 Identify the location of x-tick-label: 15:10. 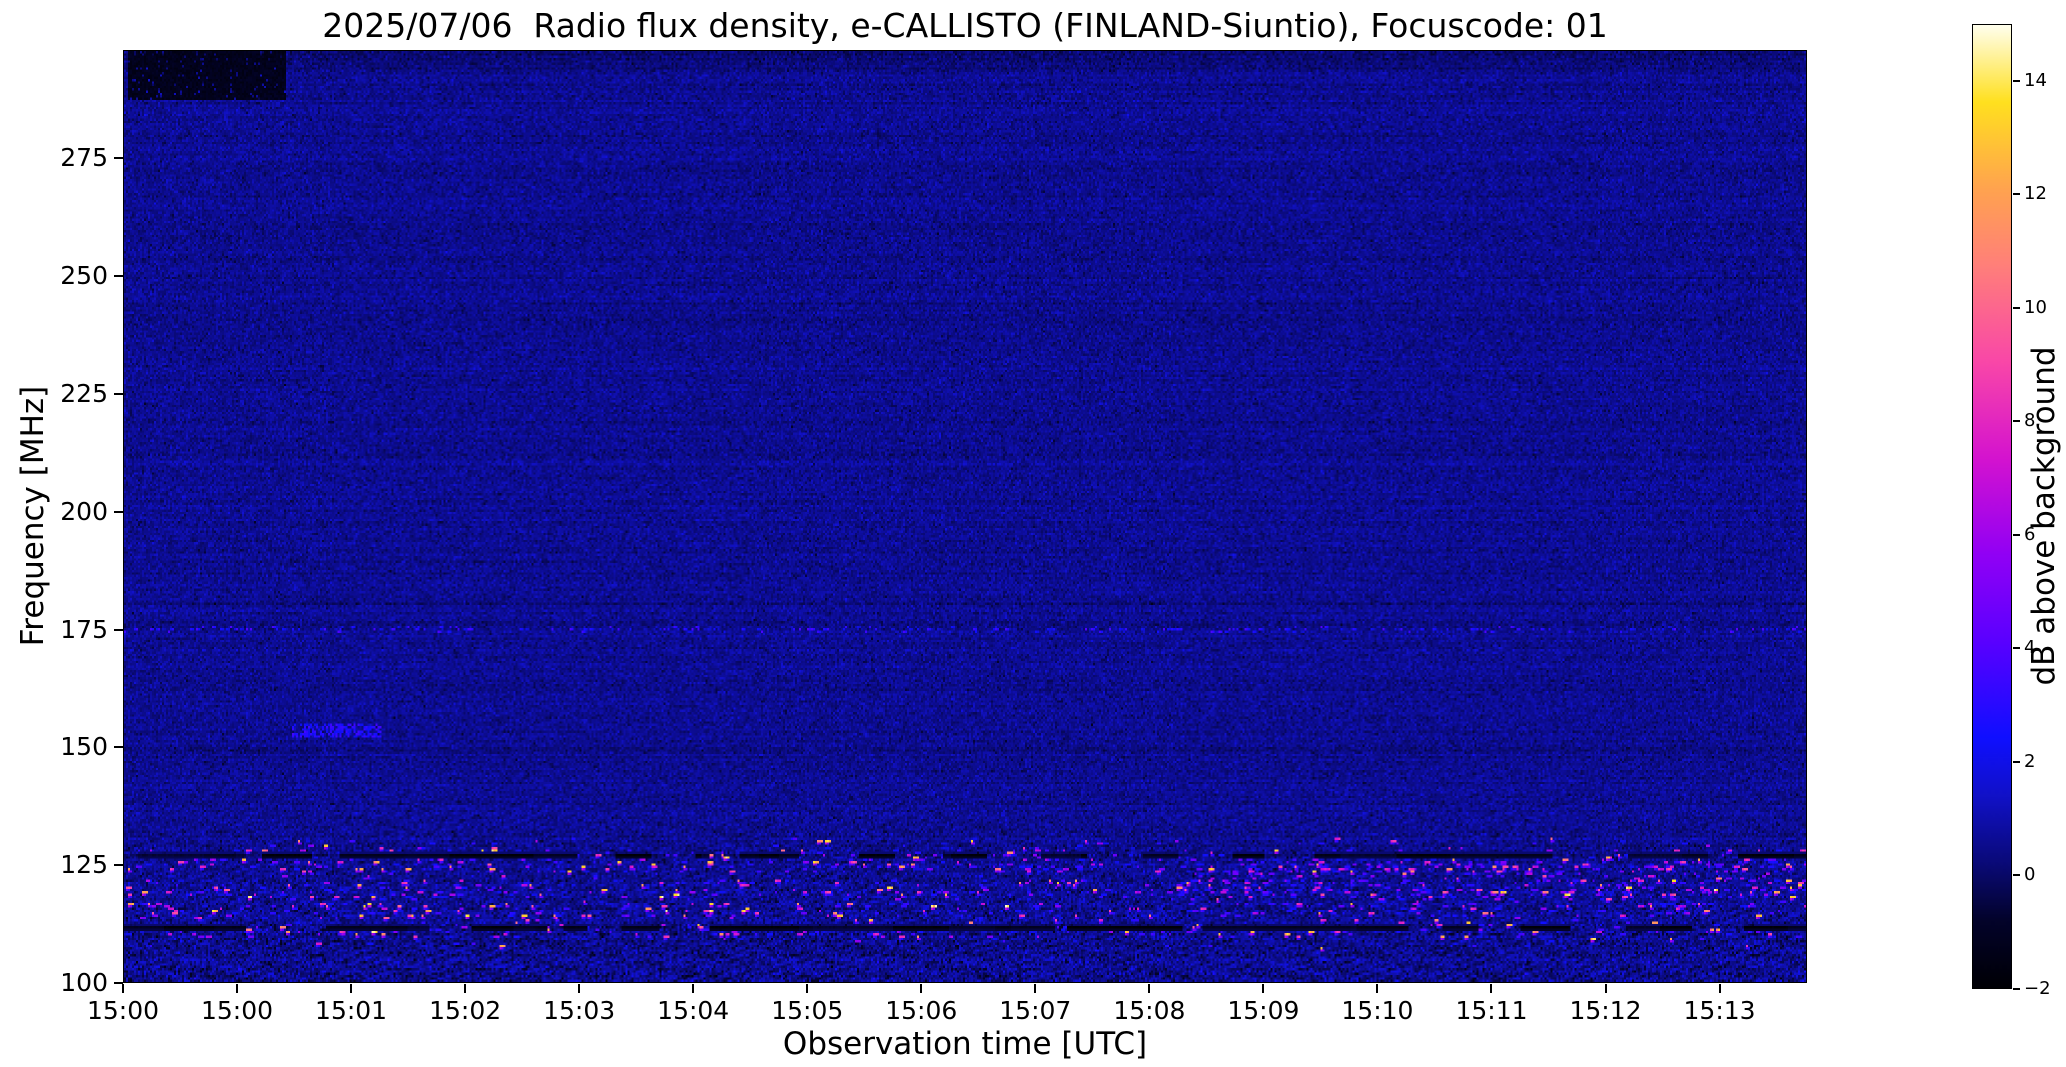
(1377, 1010).